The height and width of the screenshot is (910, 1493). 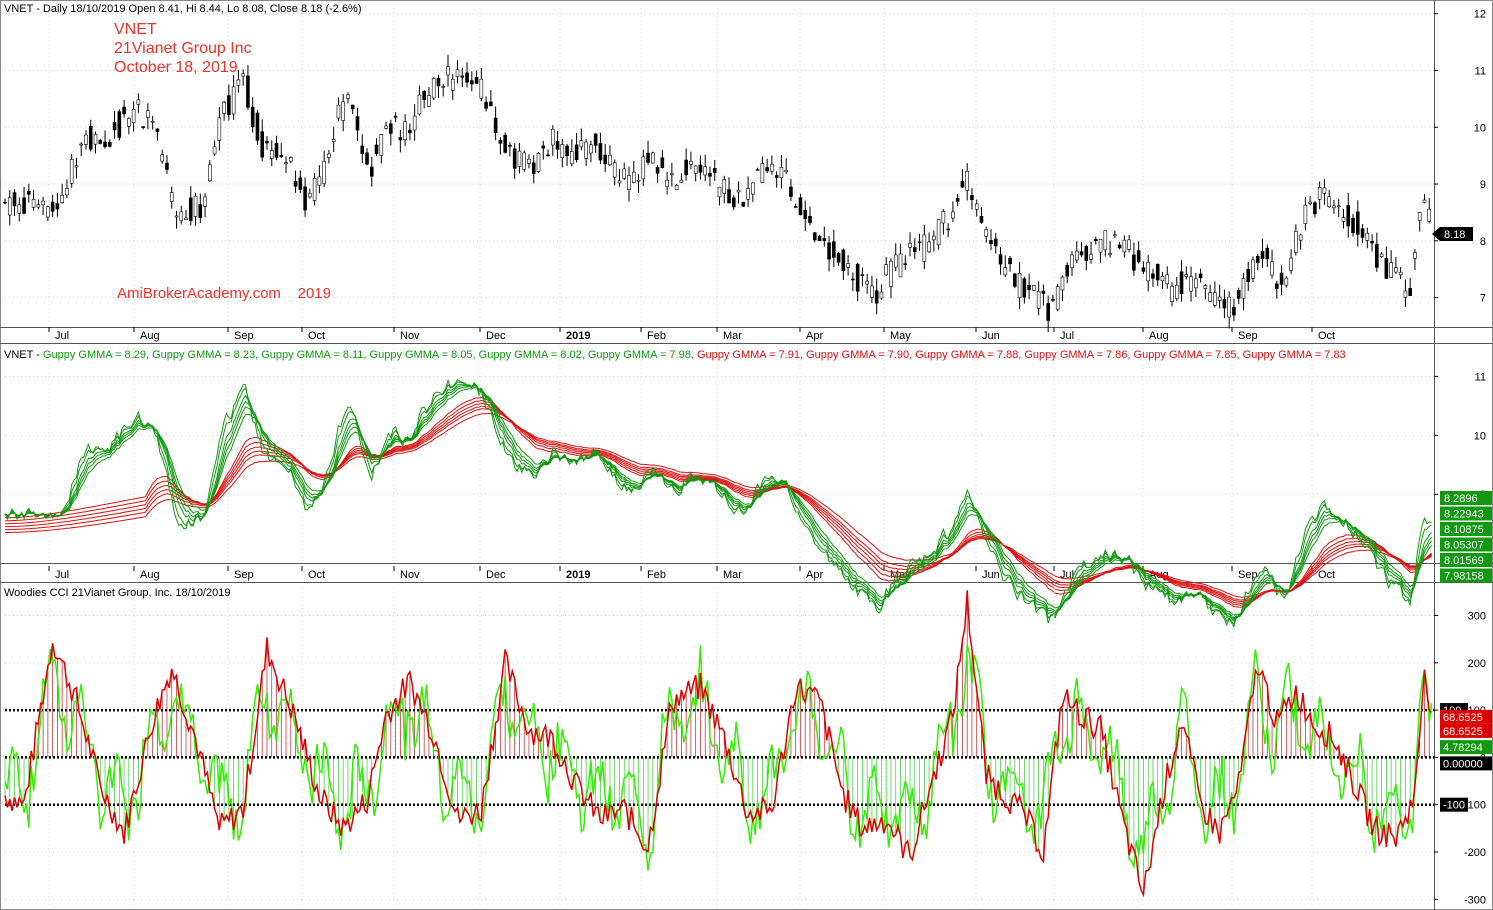 I want to click on gmma-value-label-box, so click(x=1466, y=560).